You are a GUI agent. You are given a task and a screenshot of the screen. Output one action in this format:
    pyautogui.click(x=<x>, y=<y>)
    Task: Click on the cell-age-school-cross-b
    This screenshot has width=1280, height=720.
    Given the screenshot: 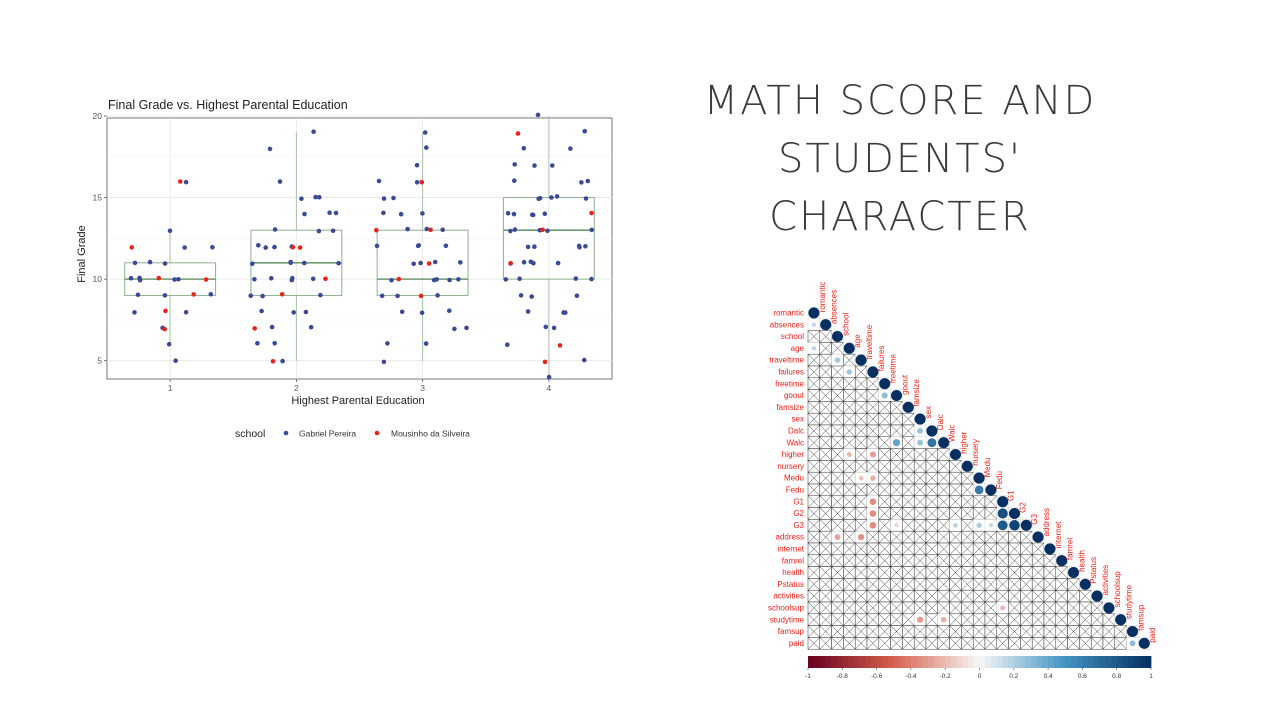 What is the action you would take?
    pyautogui.click(x=837, y=348)
    